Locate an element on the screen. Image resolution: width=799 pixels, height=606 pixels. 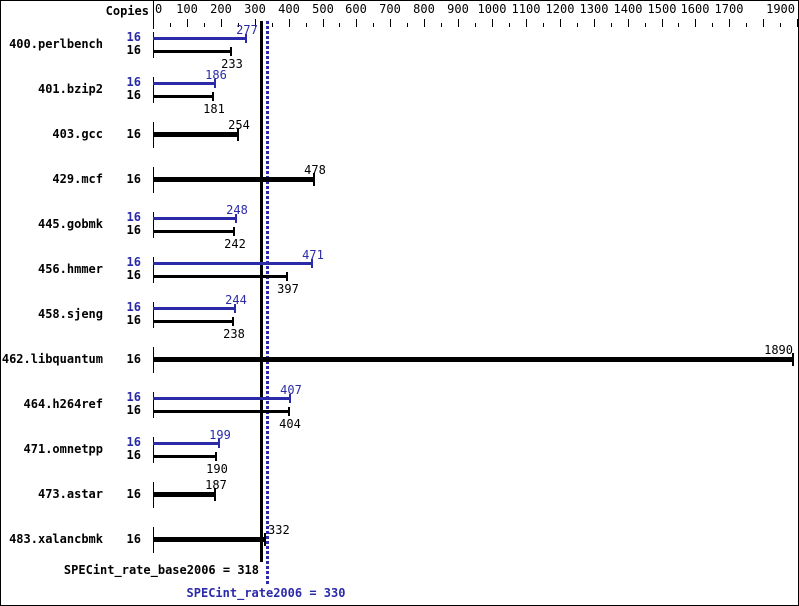
benchmark-label: 471.omnetpp is located at coordinates (63, 449).